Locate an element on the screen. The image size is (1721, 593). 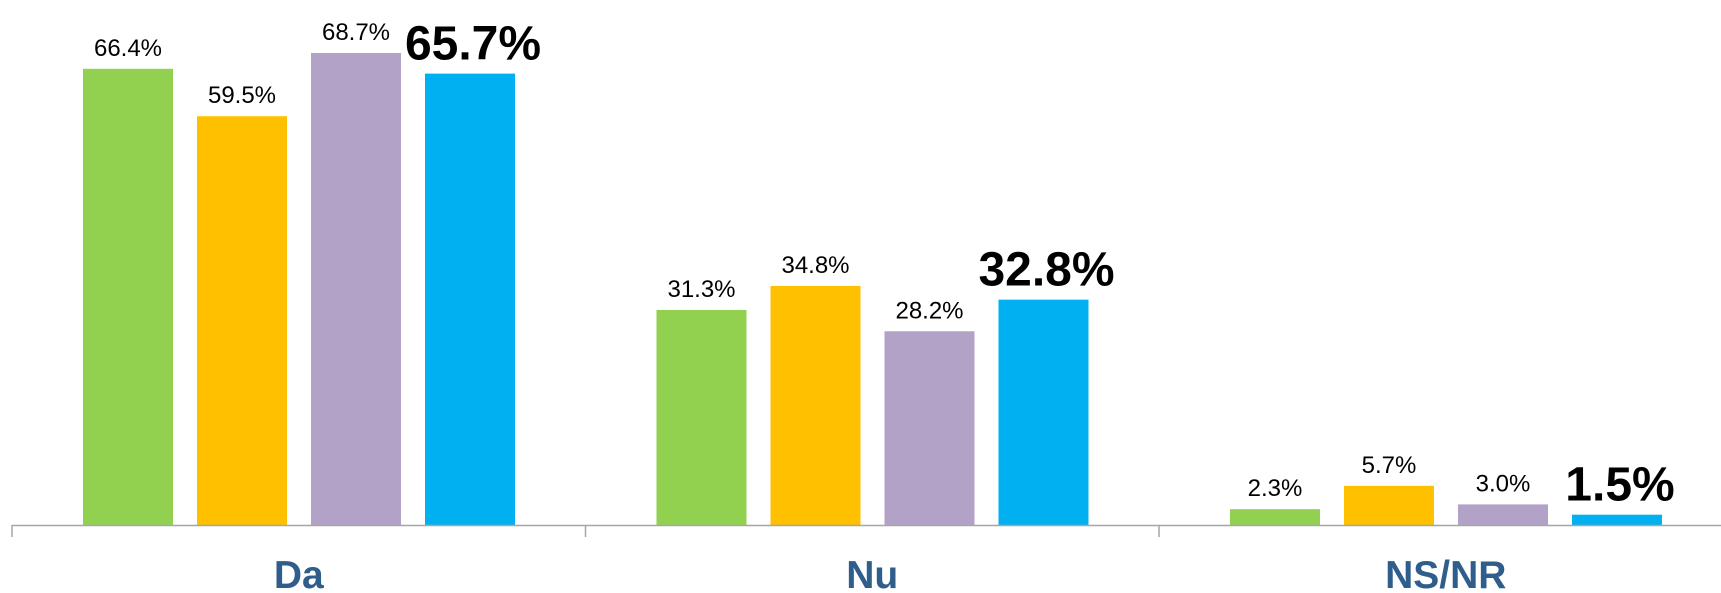
value-label: 3.0% is located at coordinates (1503, 483).